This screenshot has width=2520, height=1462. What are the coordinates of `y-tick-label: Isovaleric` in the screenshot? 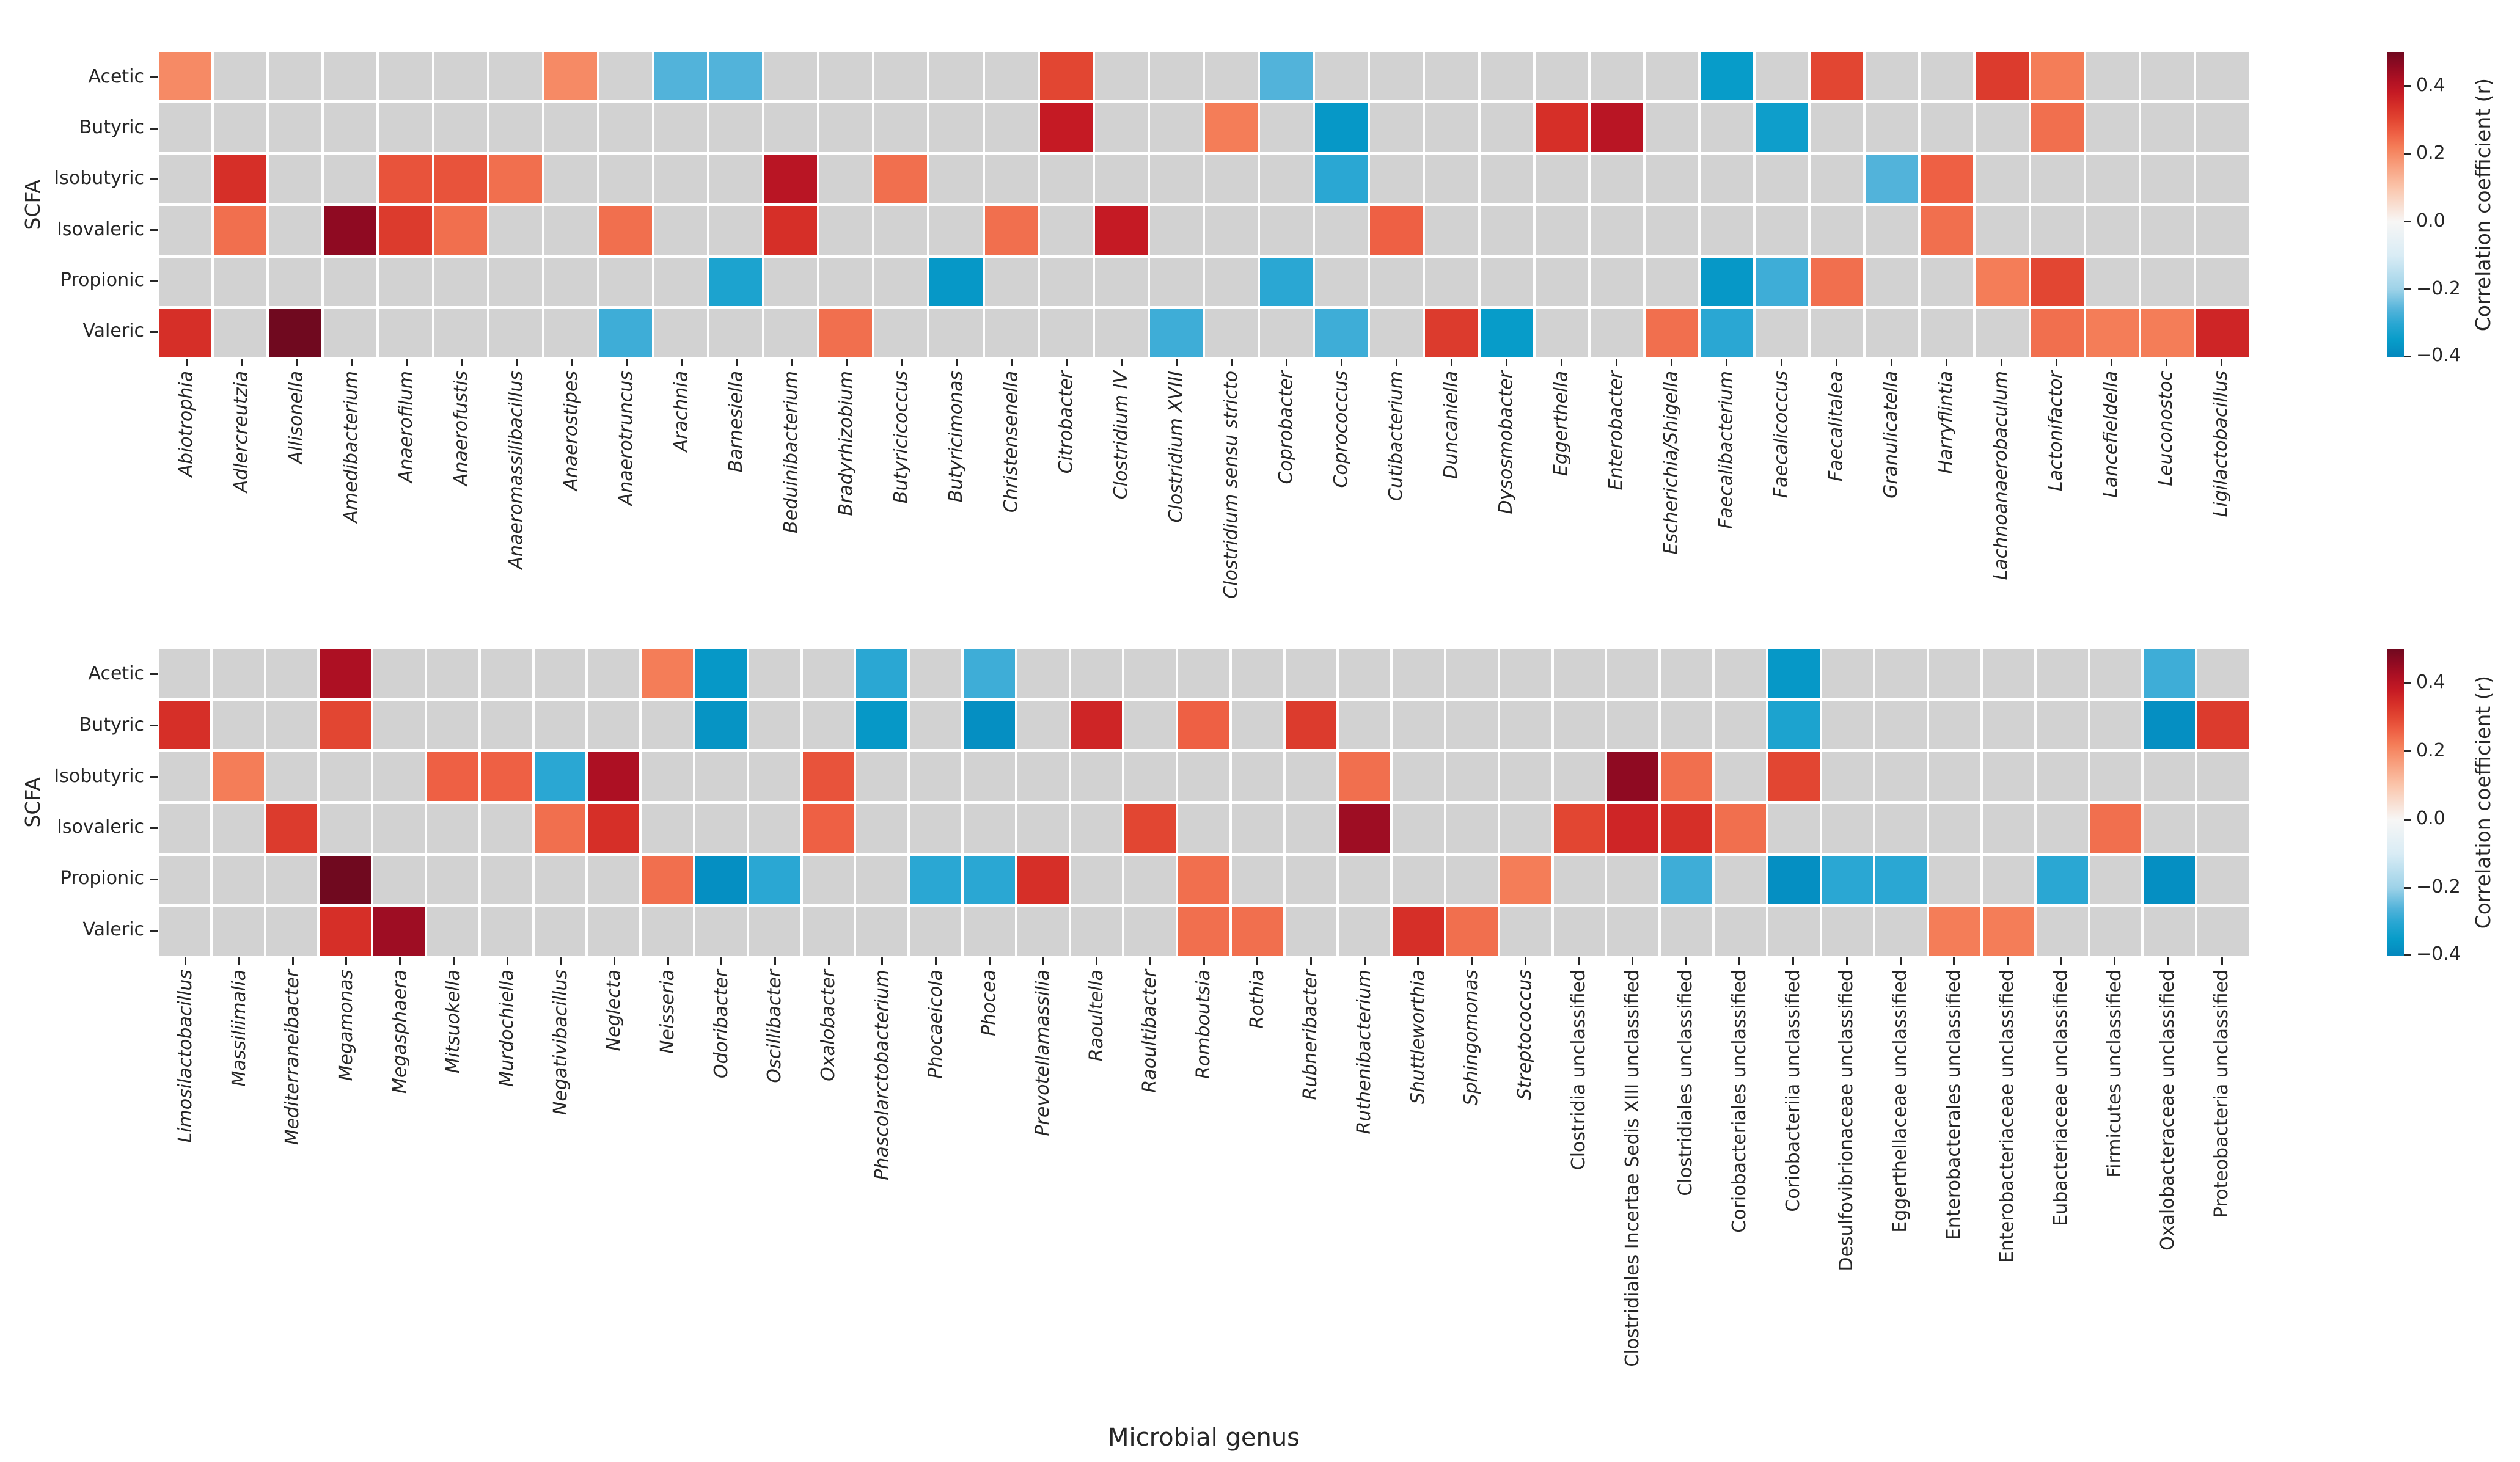 It's located at (100, 229).